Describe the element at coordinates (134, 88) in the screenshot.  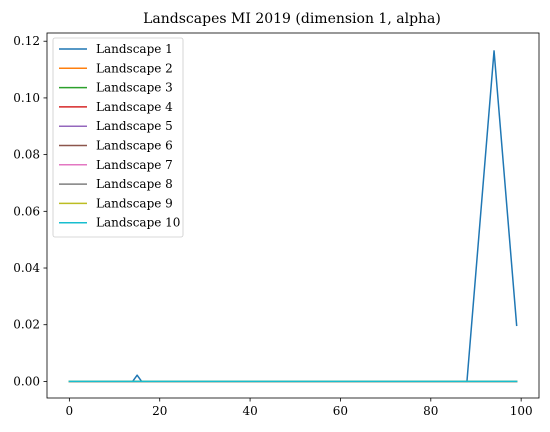
I see `legend-label-3: Landscape 3` at that location.